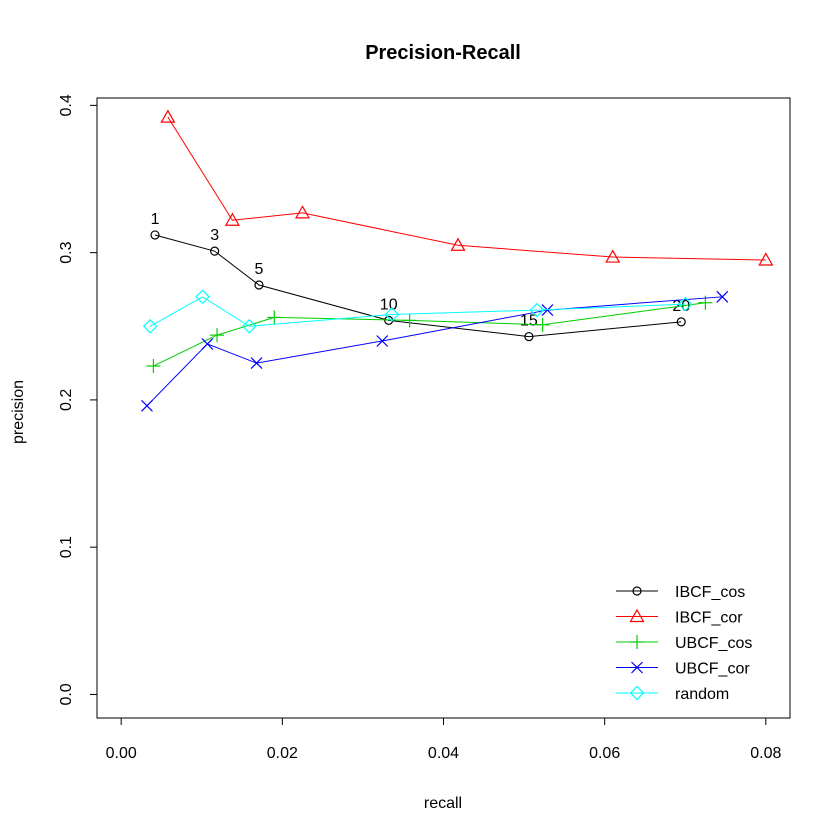  Describe the element at coordinates (214, 235) in the screenshot. I see `point-label: 3` at that location.